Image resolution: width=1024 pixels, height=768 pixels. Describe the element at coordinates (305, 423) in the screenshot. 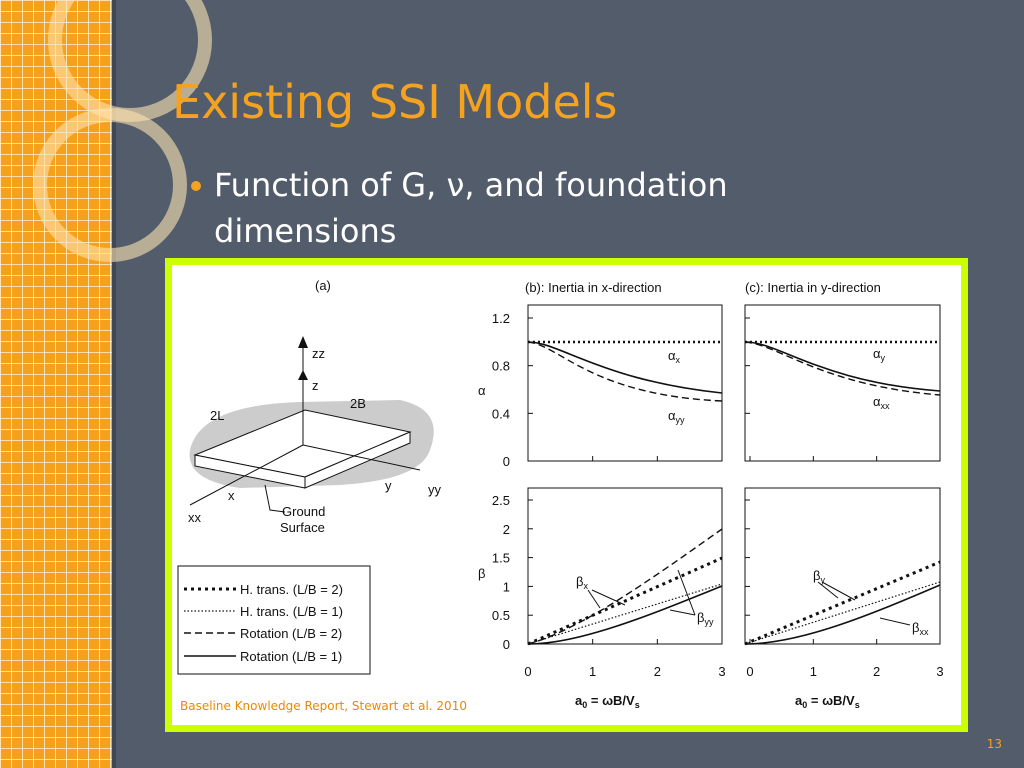

I see `axes` at that location.